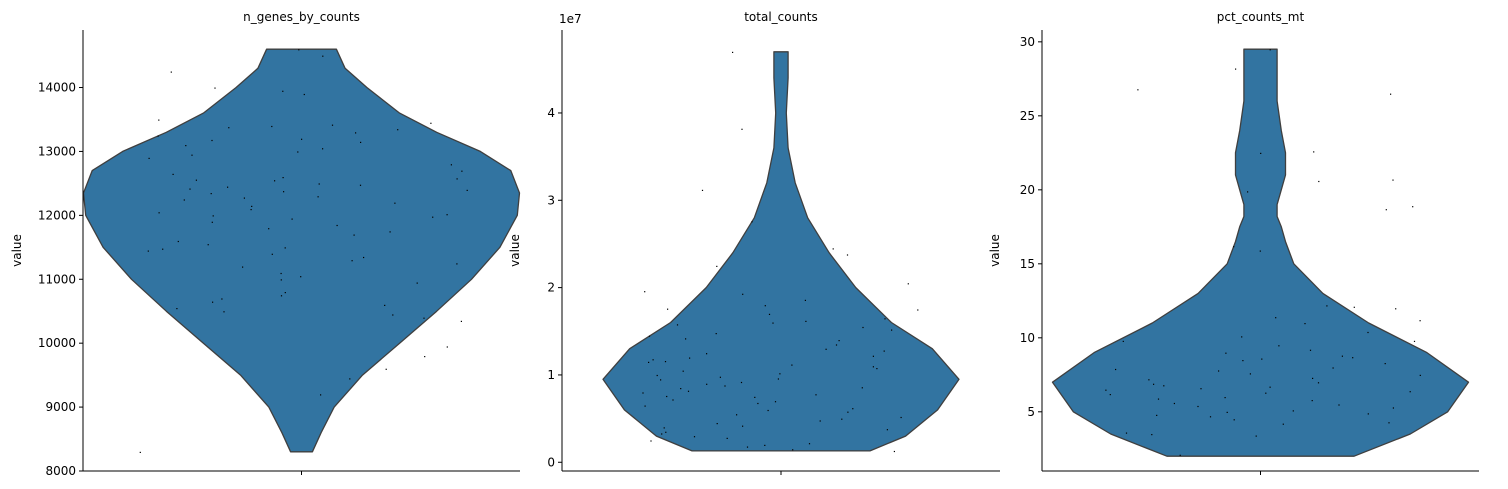  I want to click on y-tick-label: 3, so click(551, 200).